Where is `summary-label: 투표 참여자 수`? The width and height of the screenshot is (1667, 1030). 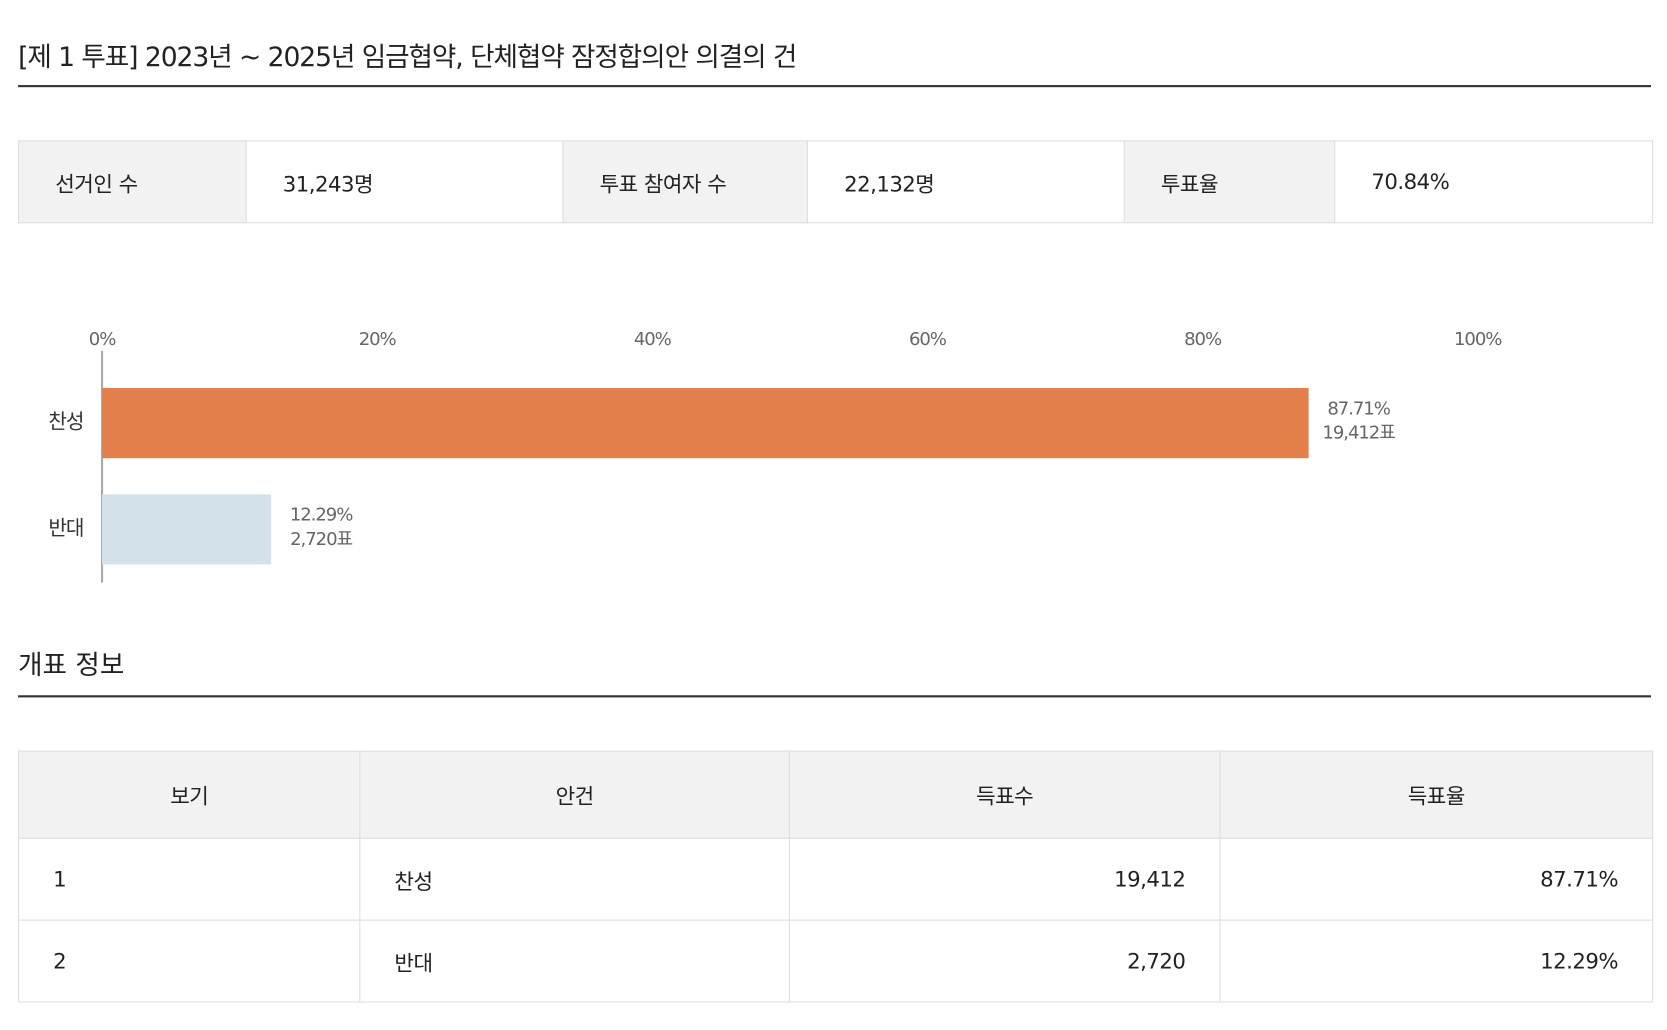 summary-label: 투표 참여자 수 is located at coordinates (685, 182).